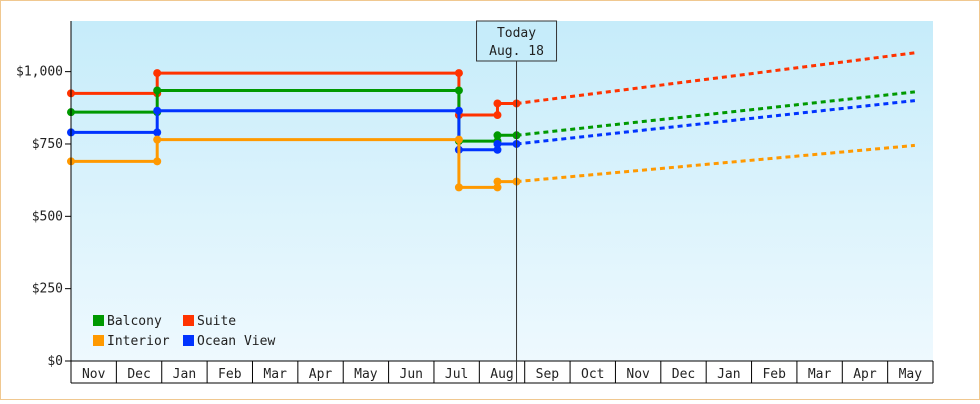 This screenshot has width=980, height=404. What do you see at coordinates (491, 126) in the screenshot?
I see `series-ocean-view` at bounding box center [491, 126].